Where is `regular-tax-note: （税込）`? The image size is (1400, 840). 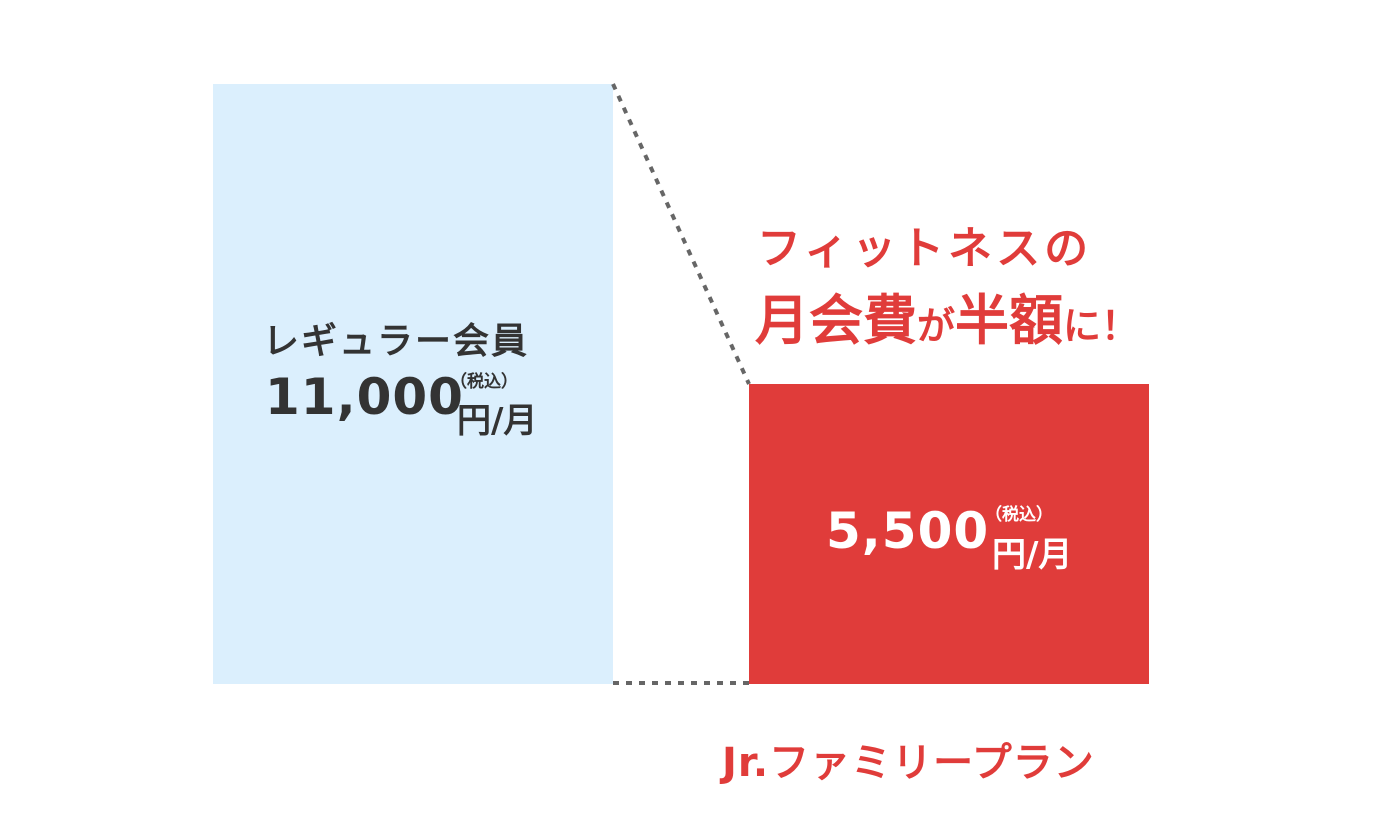
regular-tax-note: （税込） is located at coordinates (484, 382).